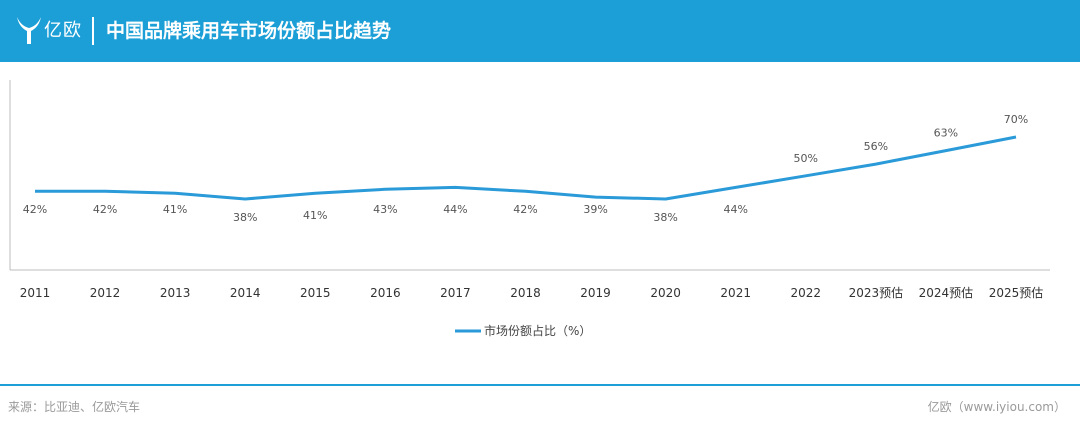  I want to click on x-tick-label: 2023预估, so click(876, 293).